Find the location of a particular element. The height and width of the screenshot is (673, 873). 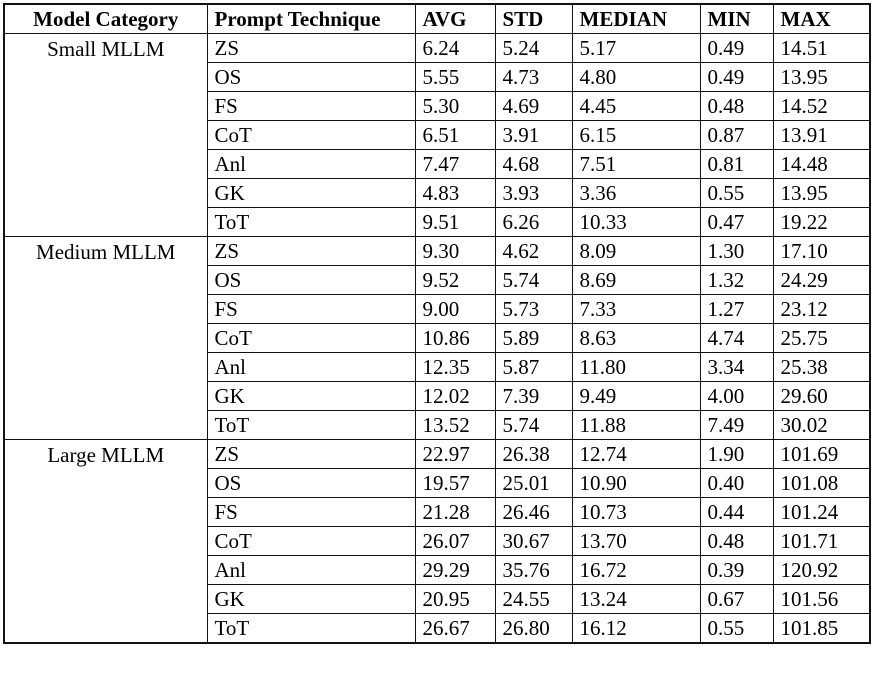

max-cell: 17.10 is located at coordinates (821, 251).